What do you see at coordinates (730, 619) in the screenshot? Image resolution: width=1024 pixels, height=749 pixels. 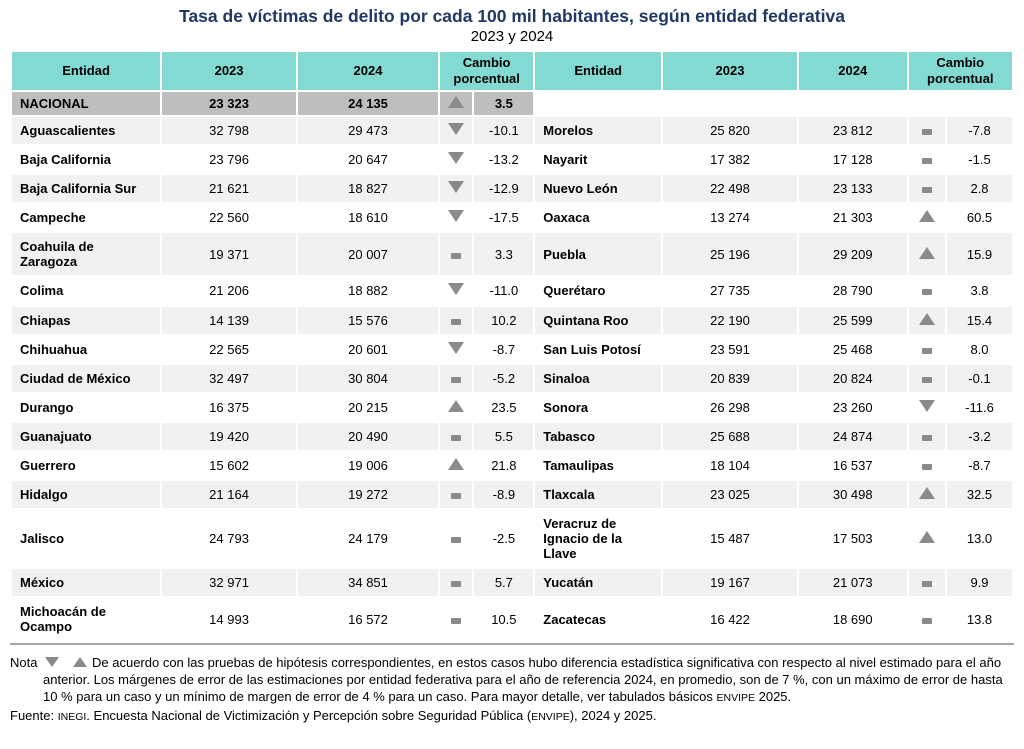 I see `value-2023: 16 422` at bounding box center [730, 619].